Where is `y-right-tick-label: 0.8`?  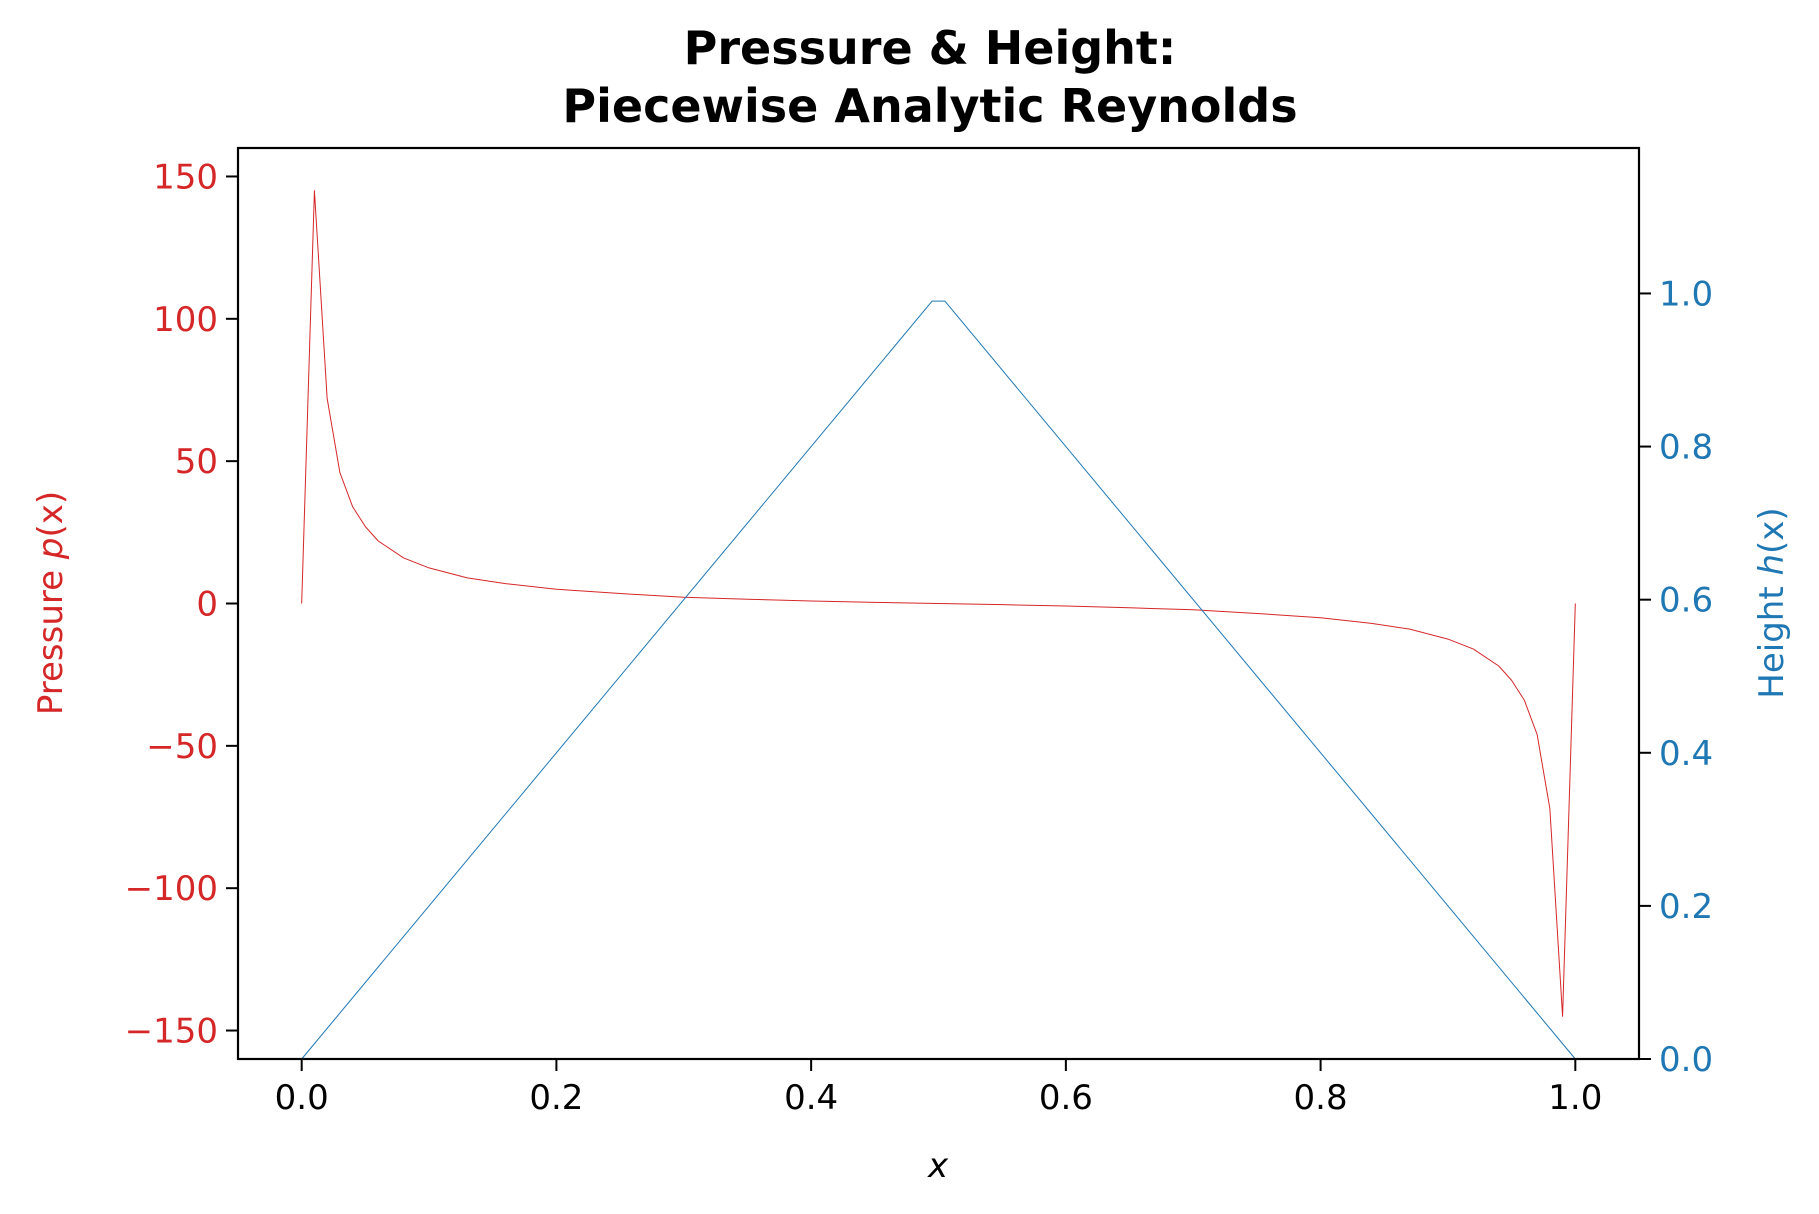 y-right-tick-label: 0.8 is located at coordinates (1686, 448).